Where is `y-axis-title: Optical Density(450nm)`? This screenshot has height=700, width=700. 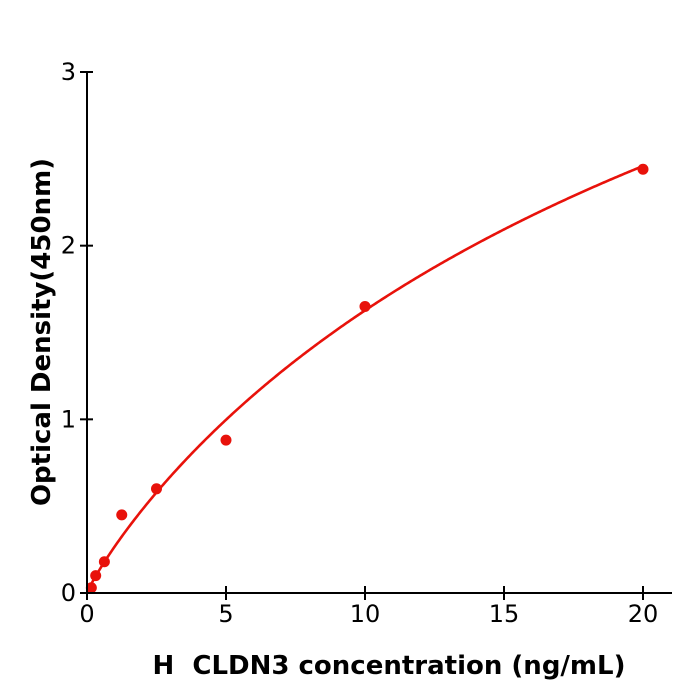 y-axis-title: Optical Density(450nm) is located at coordinates (42, 332).